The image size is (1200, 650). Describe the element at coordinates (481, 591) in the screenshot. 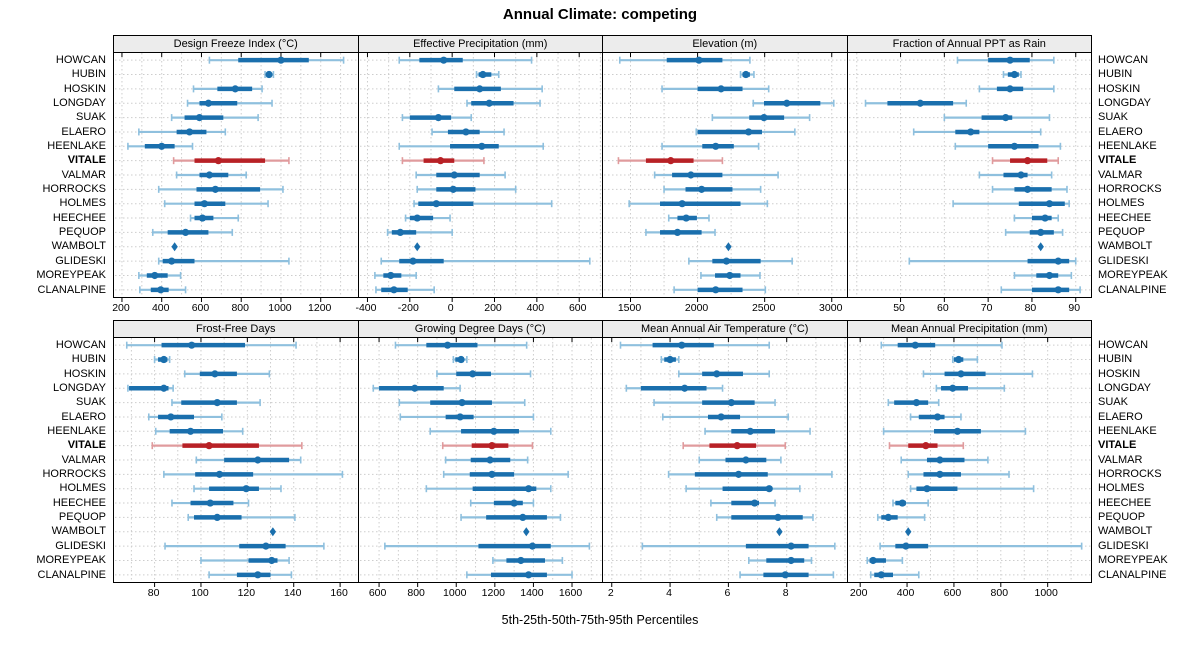

I see `x-axis-labels: 600 800 1000 1200 1400 1600` at that location.